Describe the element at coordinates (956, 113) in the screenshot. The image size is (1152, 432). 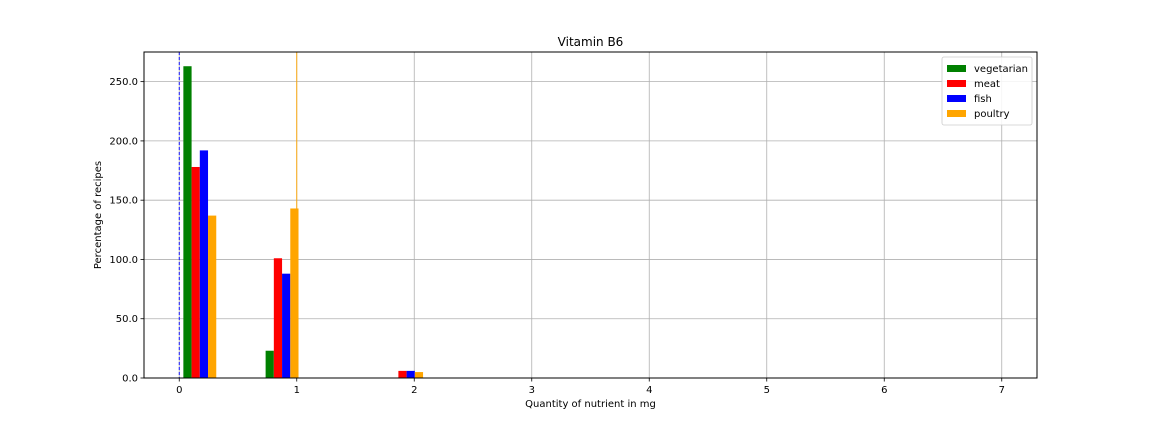
I see `legend-swatch-poultry` at that location.